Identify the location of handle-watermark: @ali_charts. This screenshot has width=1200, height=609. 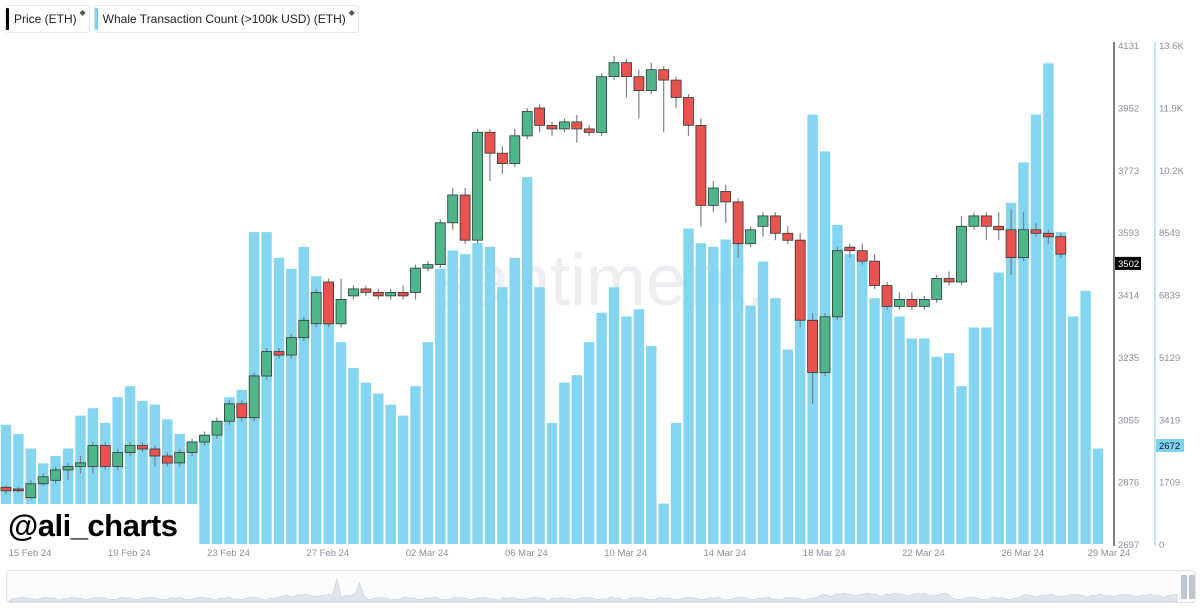
(99, 526).